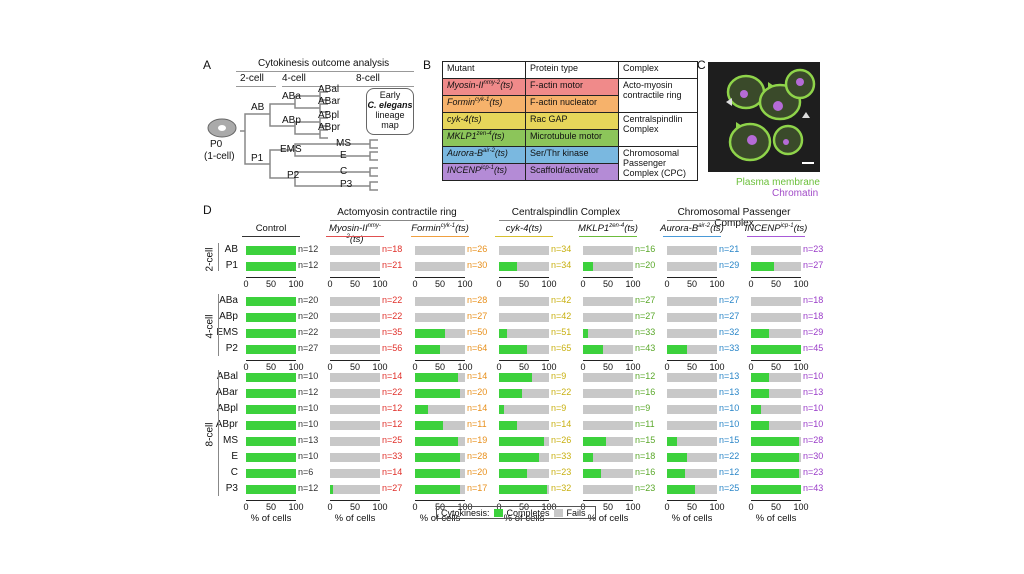 The image size is (1024, 574). What do you see at coordinates (210, 259) in the screenshot?
I see `stage-label-0: 2-cell` at bounding box center [210, 259].